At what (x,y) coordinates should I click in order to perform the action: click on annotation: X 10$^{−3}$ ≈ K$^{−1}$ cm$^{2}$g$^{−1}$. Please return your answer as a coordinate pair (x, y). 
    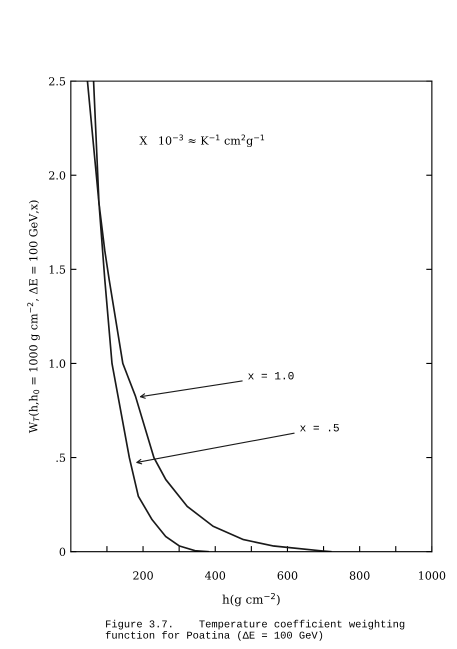
    Looking at the image, I should click on (201, 141).